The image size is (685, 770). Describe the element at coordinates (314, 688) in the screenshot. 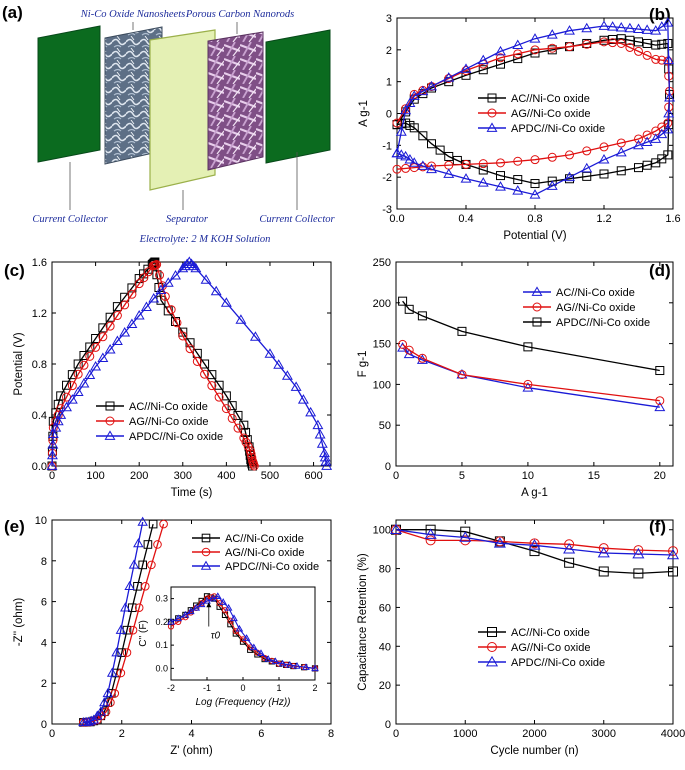

I see `inset-x-tick-label: 2` at that location.